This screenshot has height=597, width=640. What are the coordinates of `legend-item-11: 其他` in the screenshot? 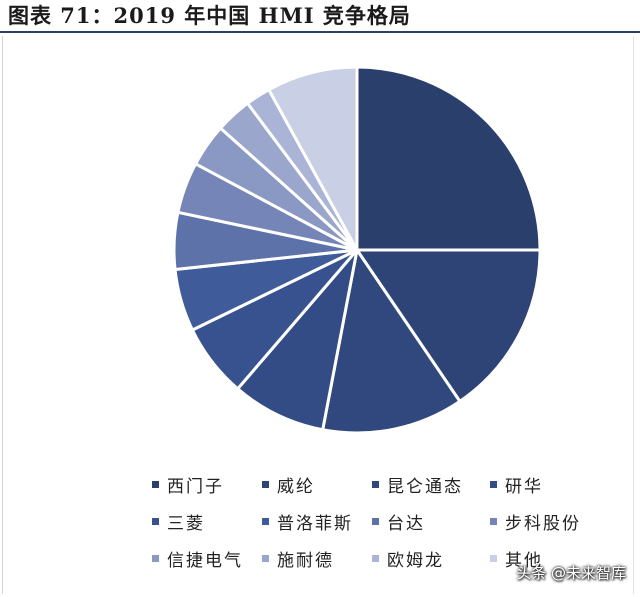 It's located at (542, 559).